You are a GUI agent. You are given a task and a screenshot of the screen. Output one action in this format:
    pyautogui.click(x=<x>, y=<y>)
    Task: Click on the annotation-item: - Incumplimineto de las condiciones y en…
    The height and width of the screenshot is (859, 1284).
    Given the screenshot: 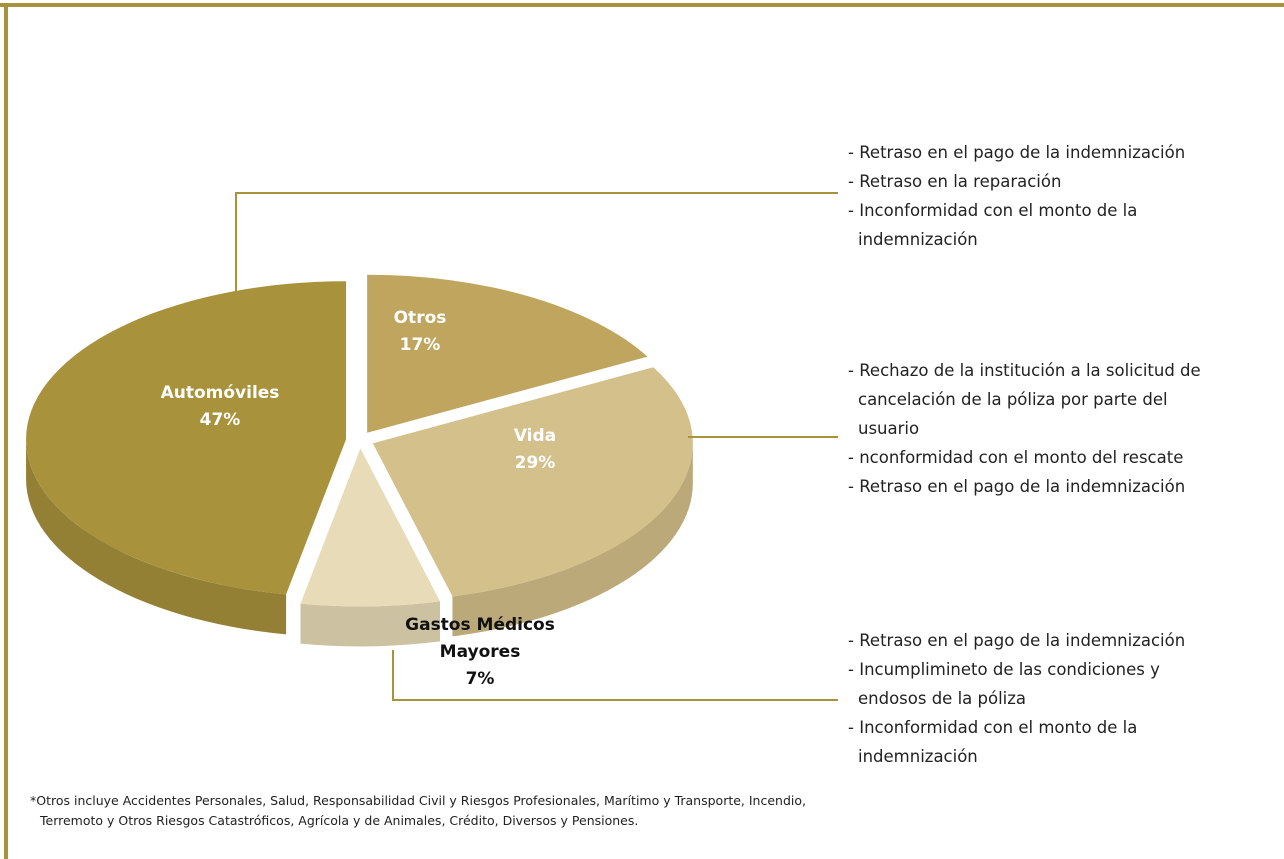 What is the action you would take?
    pyautogui.click(x=1004, y=684)
    